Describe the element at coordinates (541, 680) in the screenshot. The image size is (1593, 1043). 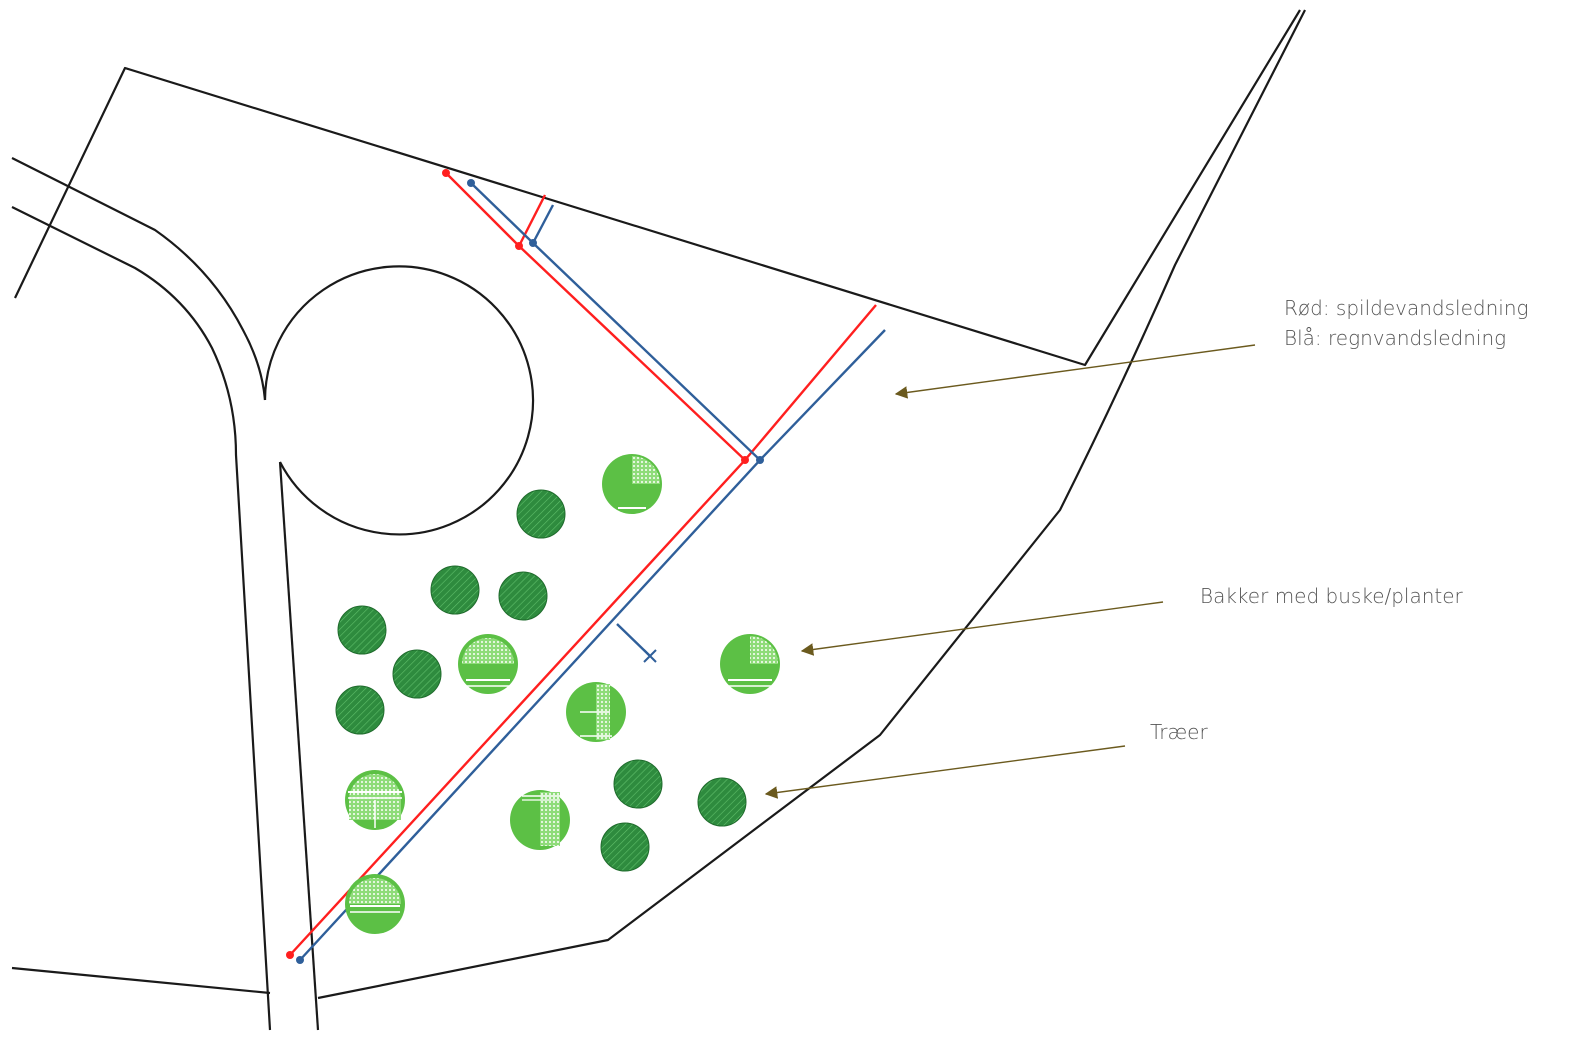
I see `trees` at that location.